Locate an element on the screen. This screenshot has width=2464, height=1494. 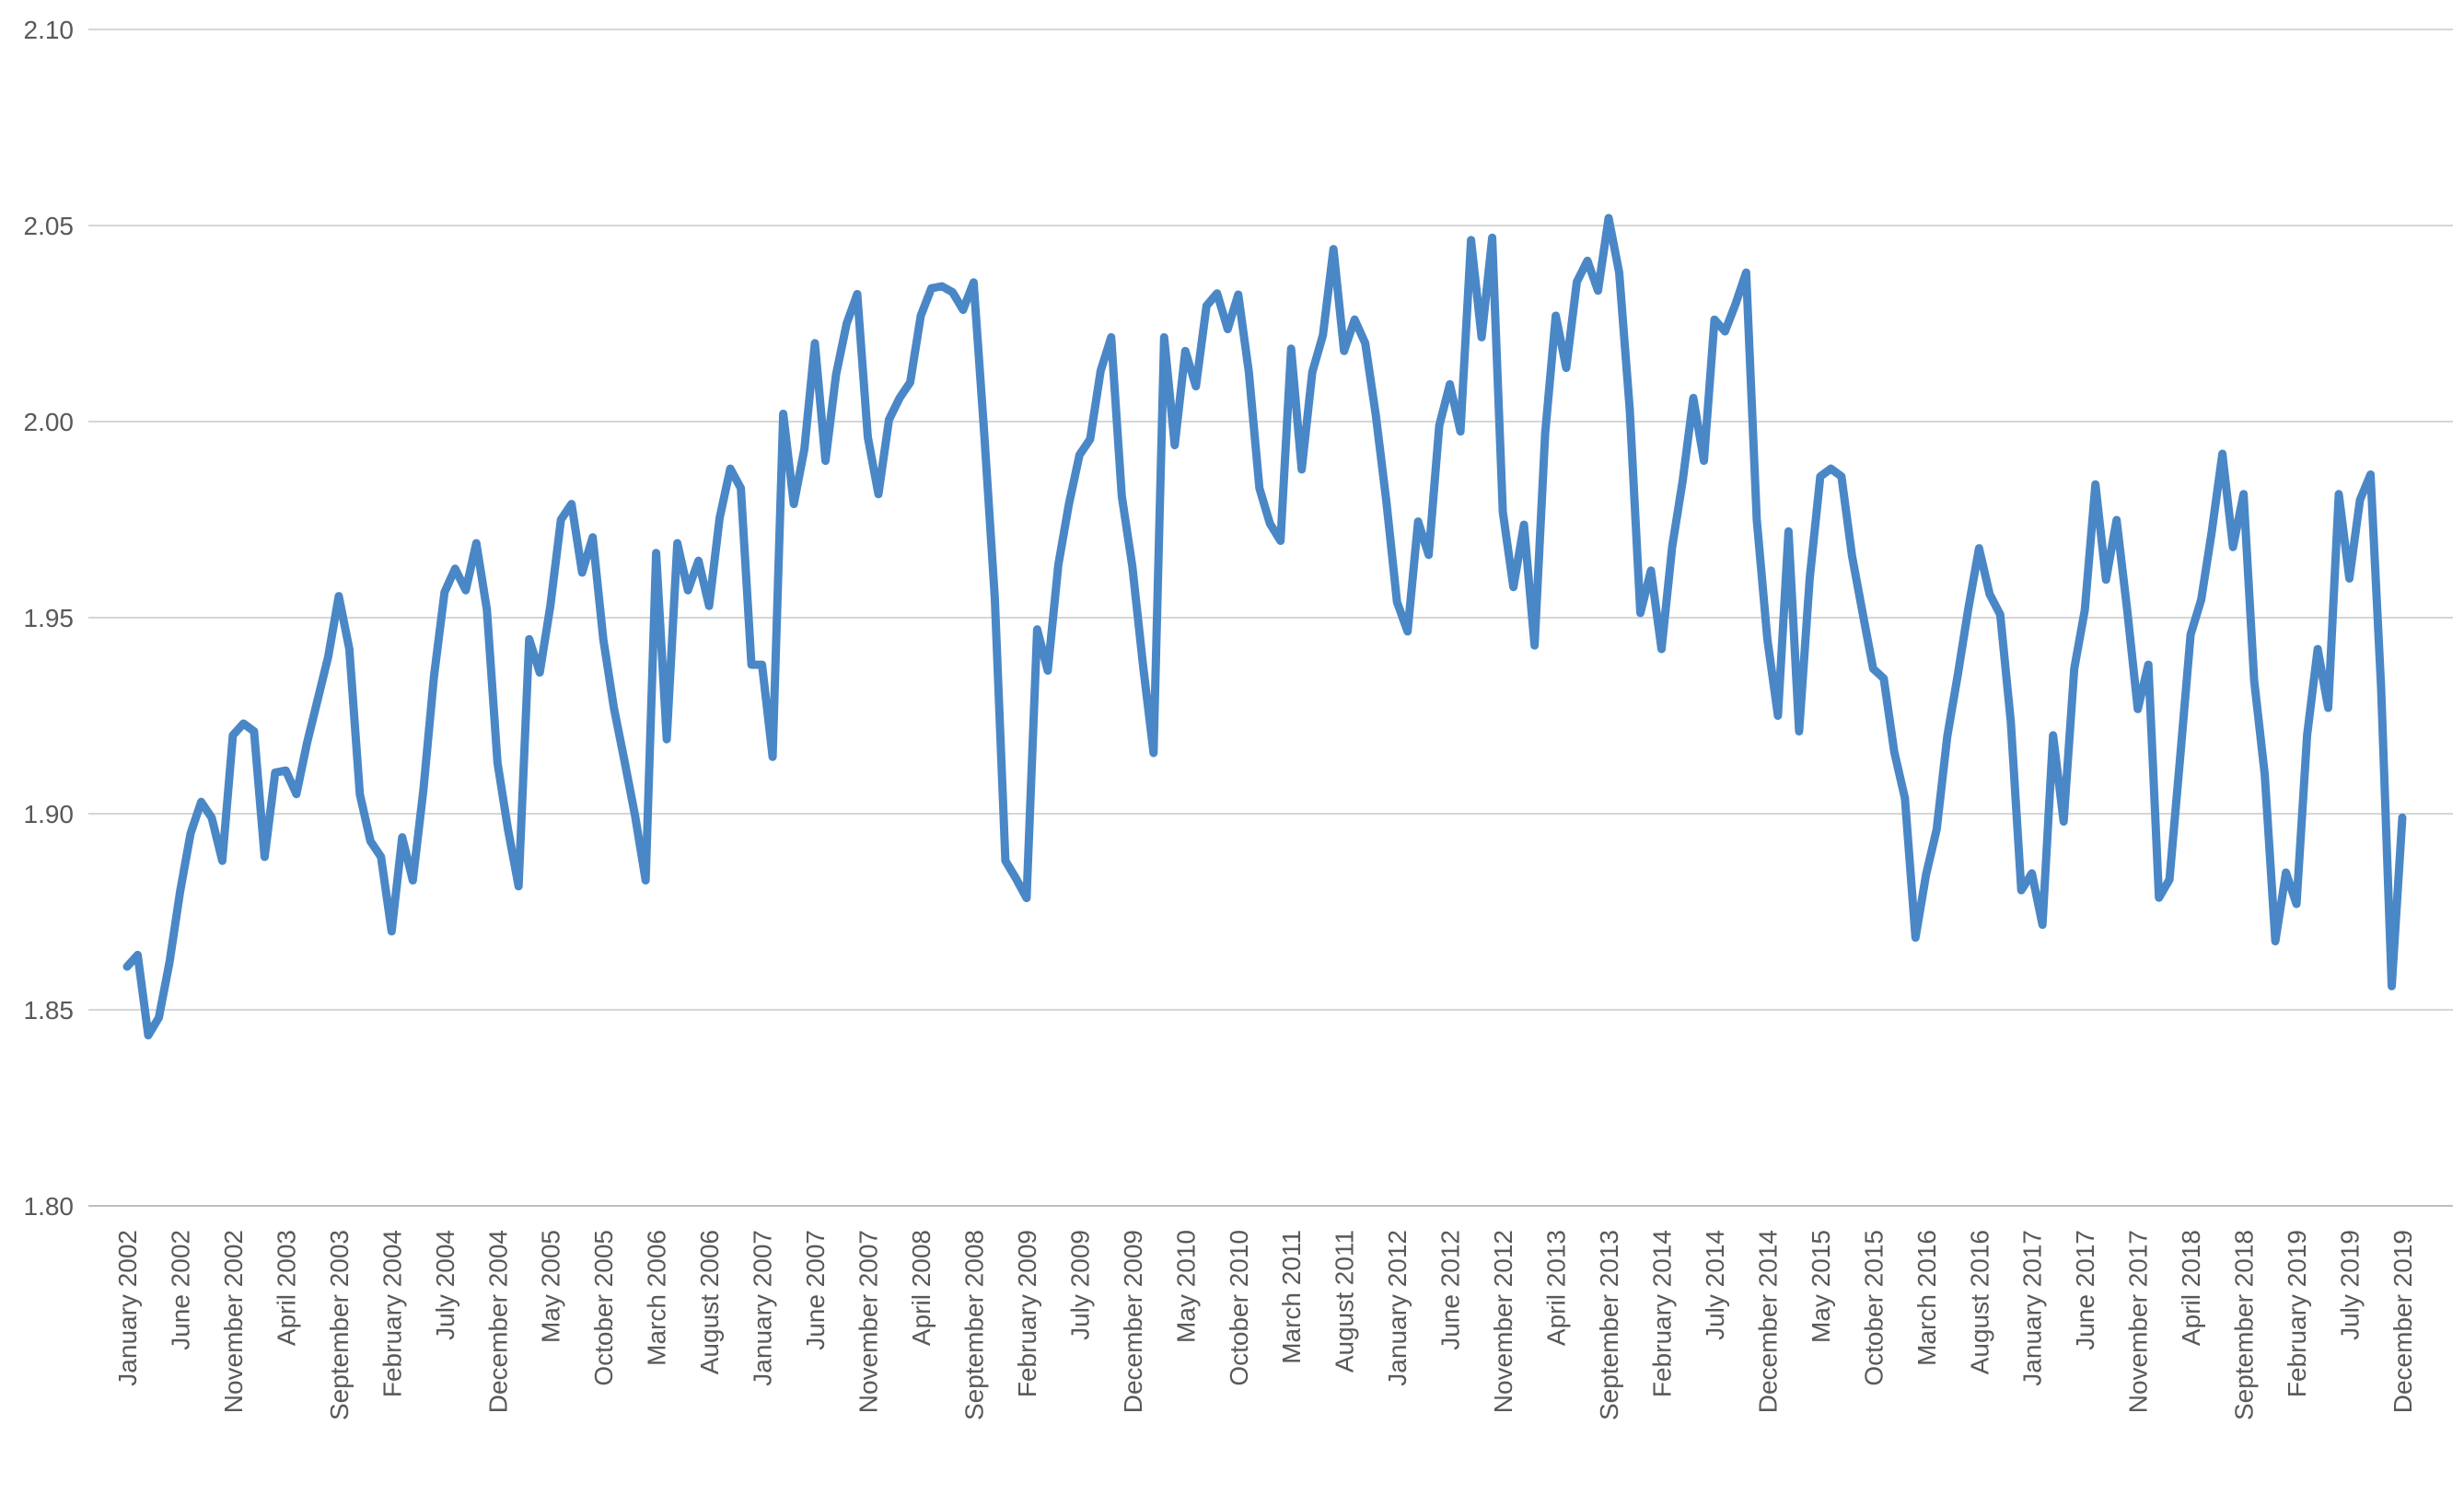
x-axis-tick-label: December 2009 is located at coordinates (1133, 1321).